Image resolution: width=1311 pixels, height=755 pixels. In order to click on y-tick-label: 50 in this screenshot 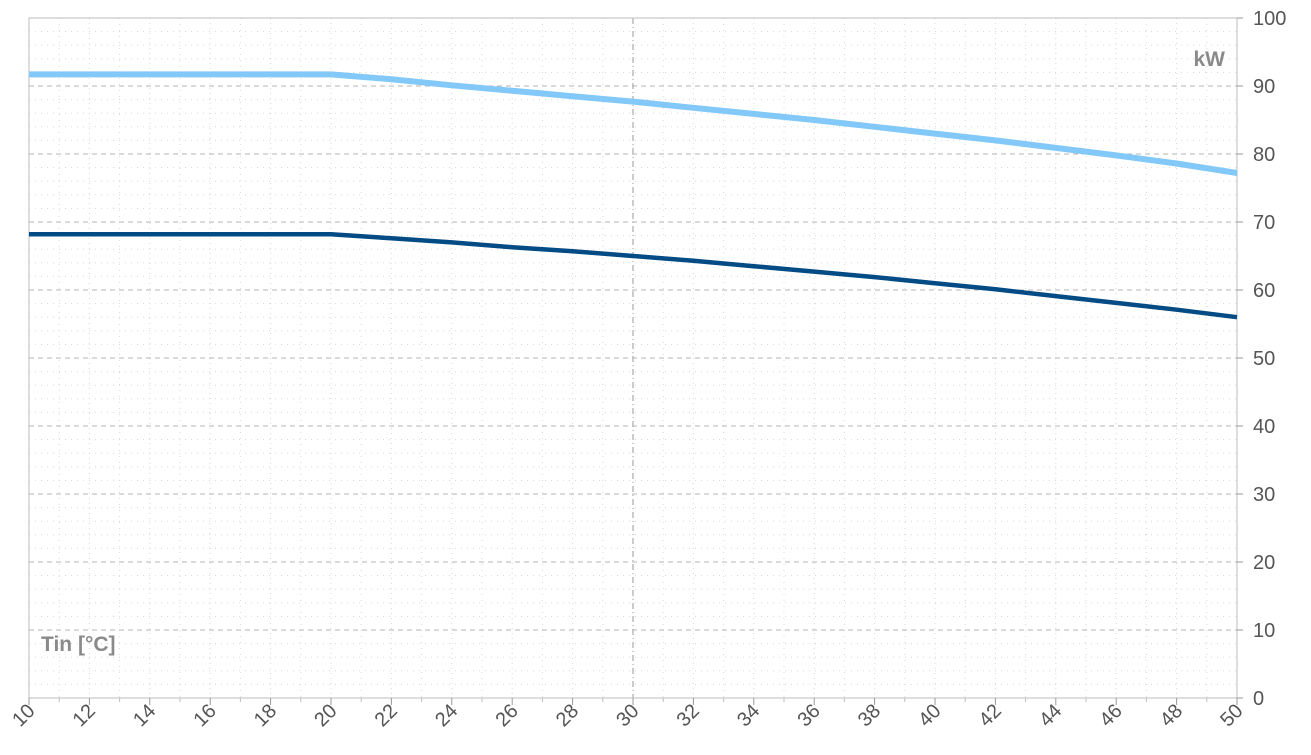, I will do `click(1264, 359)`.